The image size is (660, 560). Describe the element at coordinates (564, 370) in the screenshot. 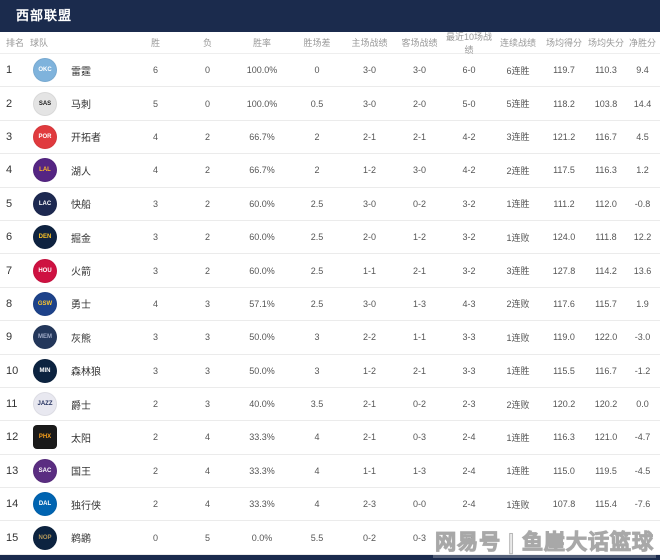

I see `stat-cell-ppg: 115.5` at that location.